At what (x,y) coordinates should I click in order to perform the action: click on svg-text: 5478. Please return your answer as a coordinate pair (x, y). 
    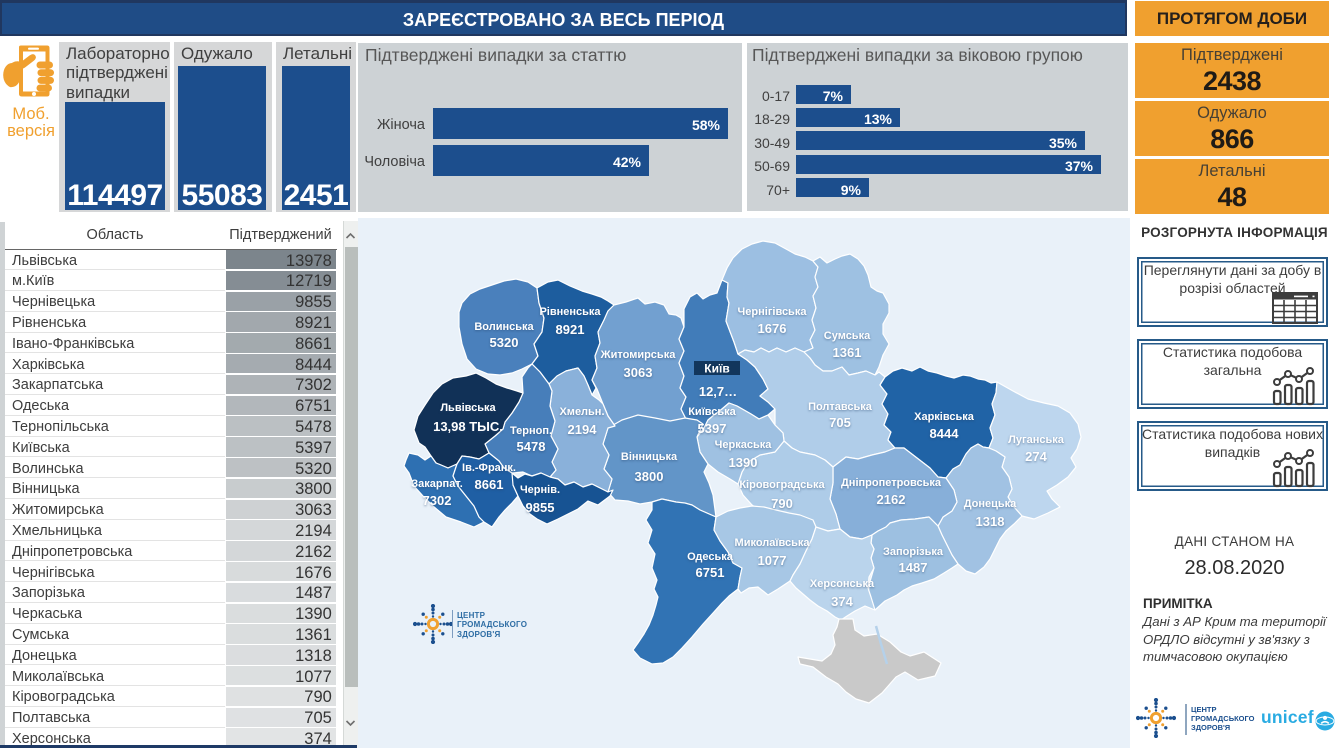
    Looking at the image, I should click on (531, 446).